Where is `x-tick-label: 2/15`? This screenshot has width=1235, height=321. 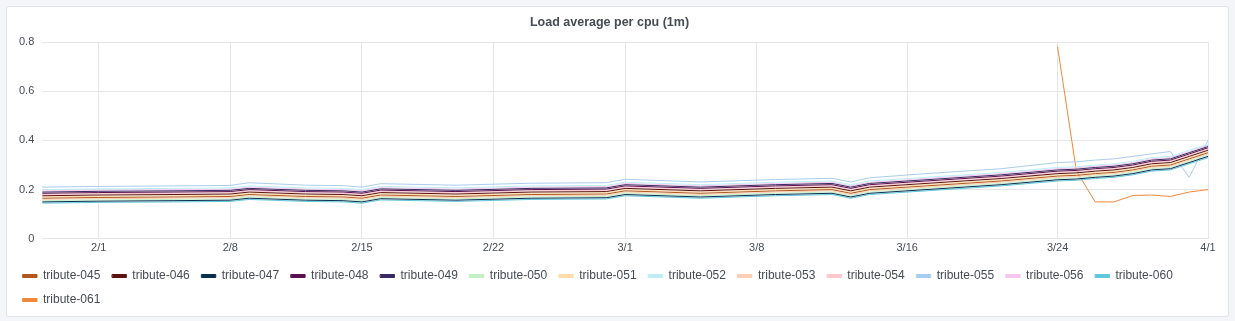
x-tick-label: 2/15 is located at coordinates (362, 247).